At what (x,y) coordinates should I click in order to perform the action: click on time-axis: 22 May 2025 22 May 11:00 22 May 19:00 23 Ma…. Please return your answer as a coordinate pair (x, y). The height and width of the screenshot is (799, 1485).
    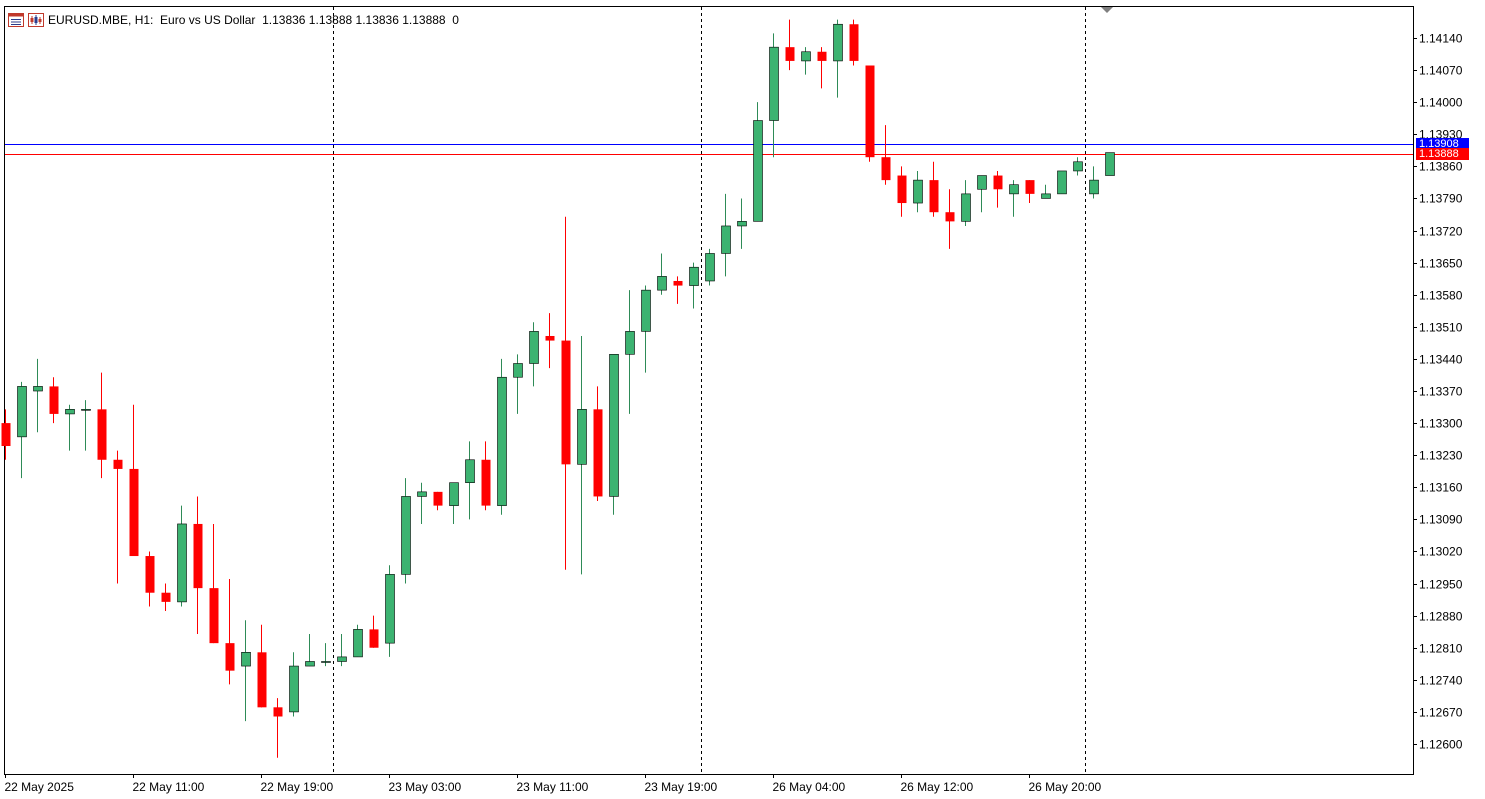
    Looking at the image, I should click on (553, 784).